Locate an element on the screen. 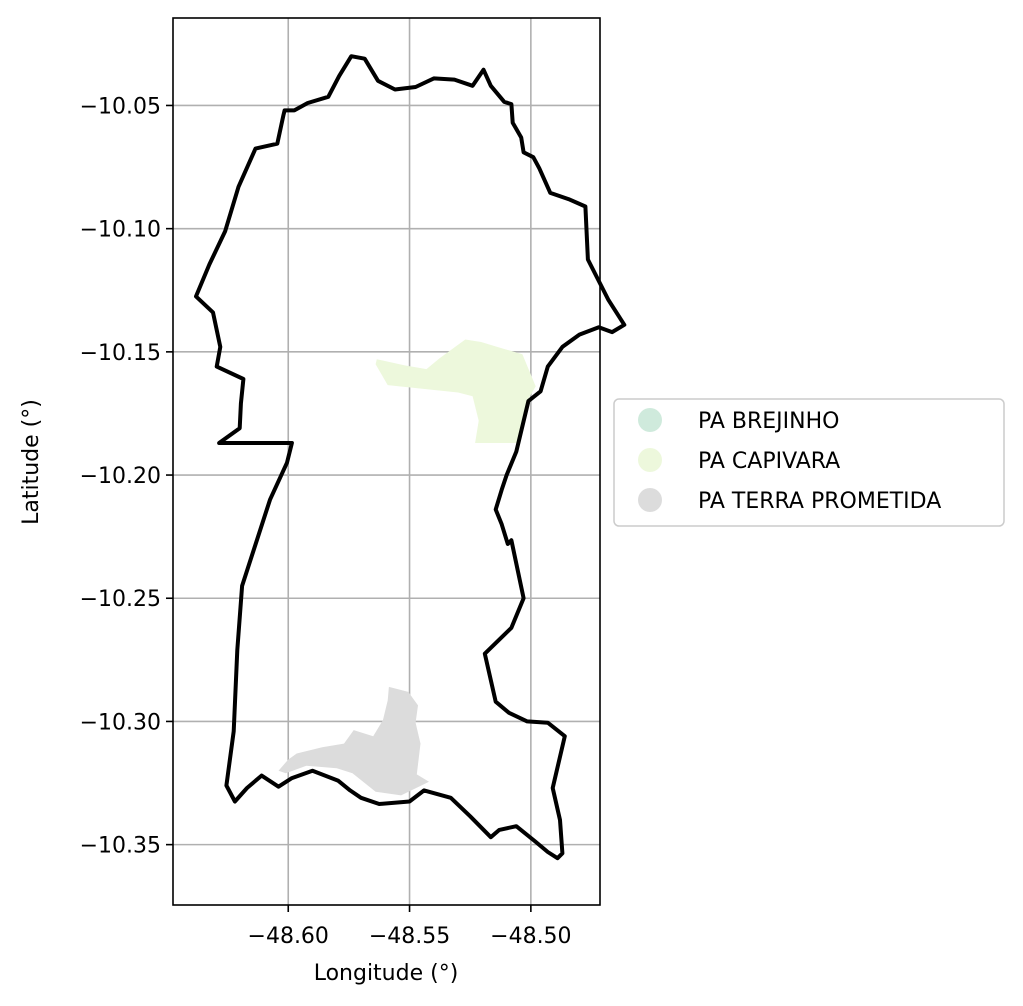 The height and width of the screenshot is (1006, 1023). y-tick-label: −10.05 is located at coordinates (120, 106).